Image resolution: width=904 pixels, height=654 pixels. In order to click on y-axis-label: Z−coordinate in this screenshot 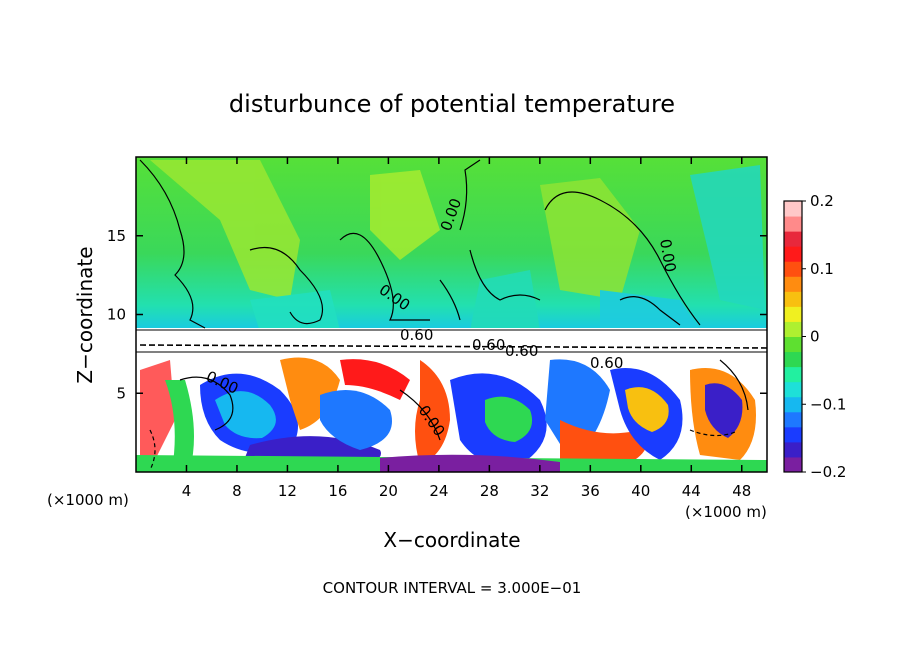, I will do `click(85, 314)`.